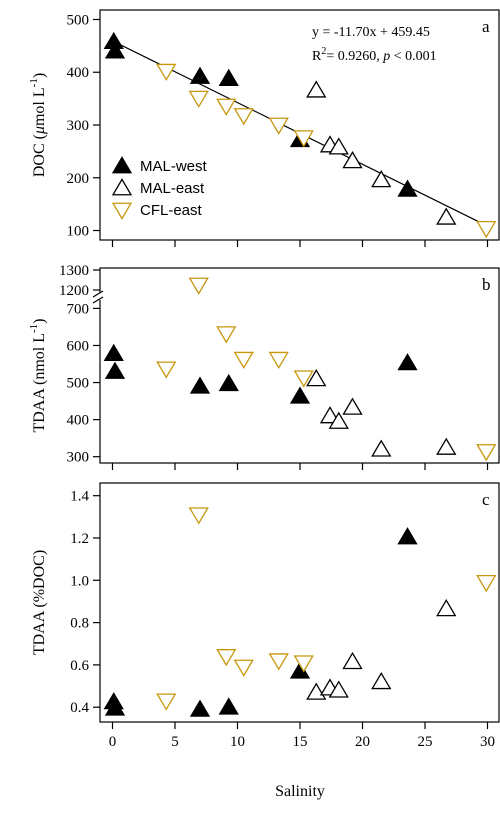  I want to click on x-tick-label: 15, so click(300, 742).